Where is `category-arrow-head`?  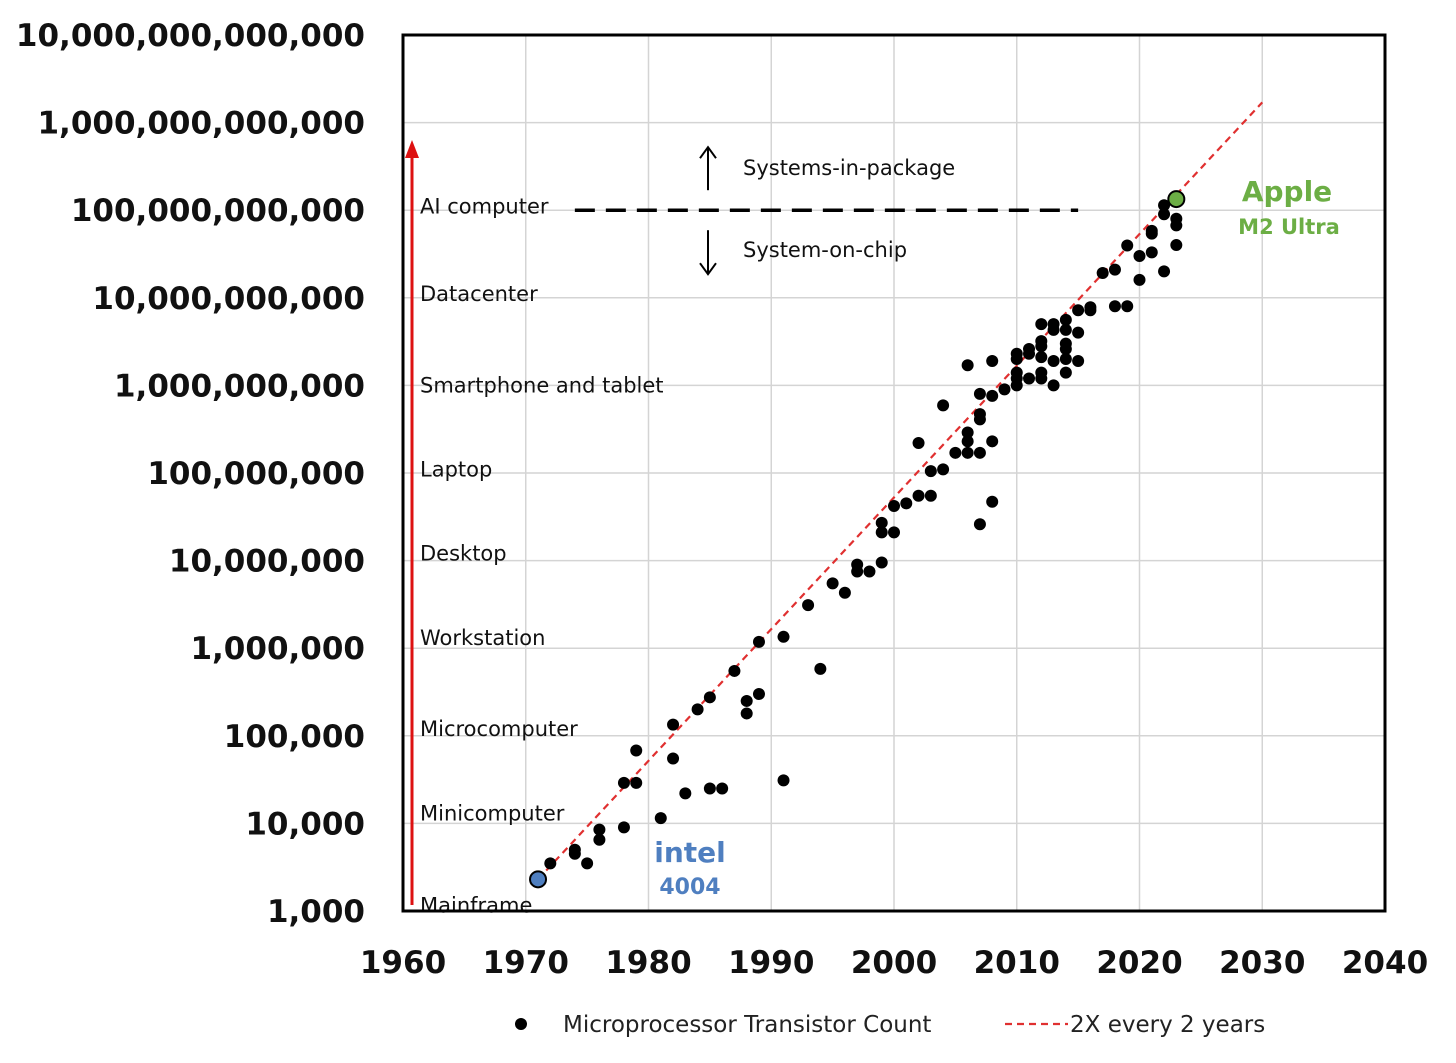 category-arrow-head is located at coordinates (412, 149).